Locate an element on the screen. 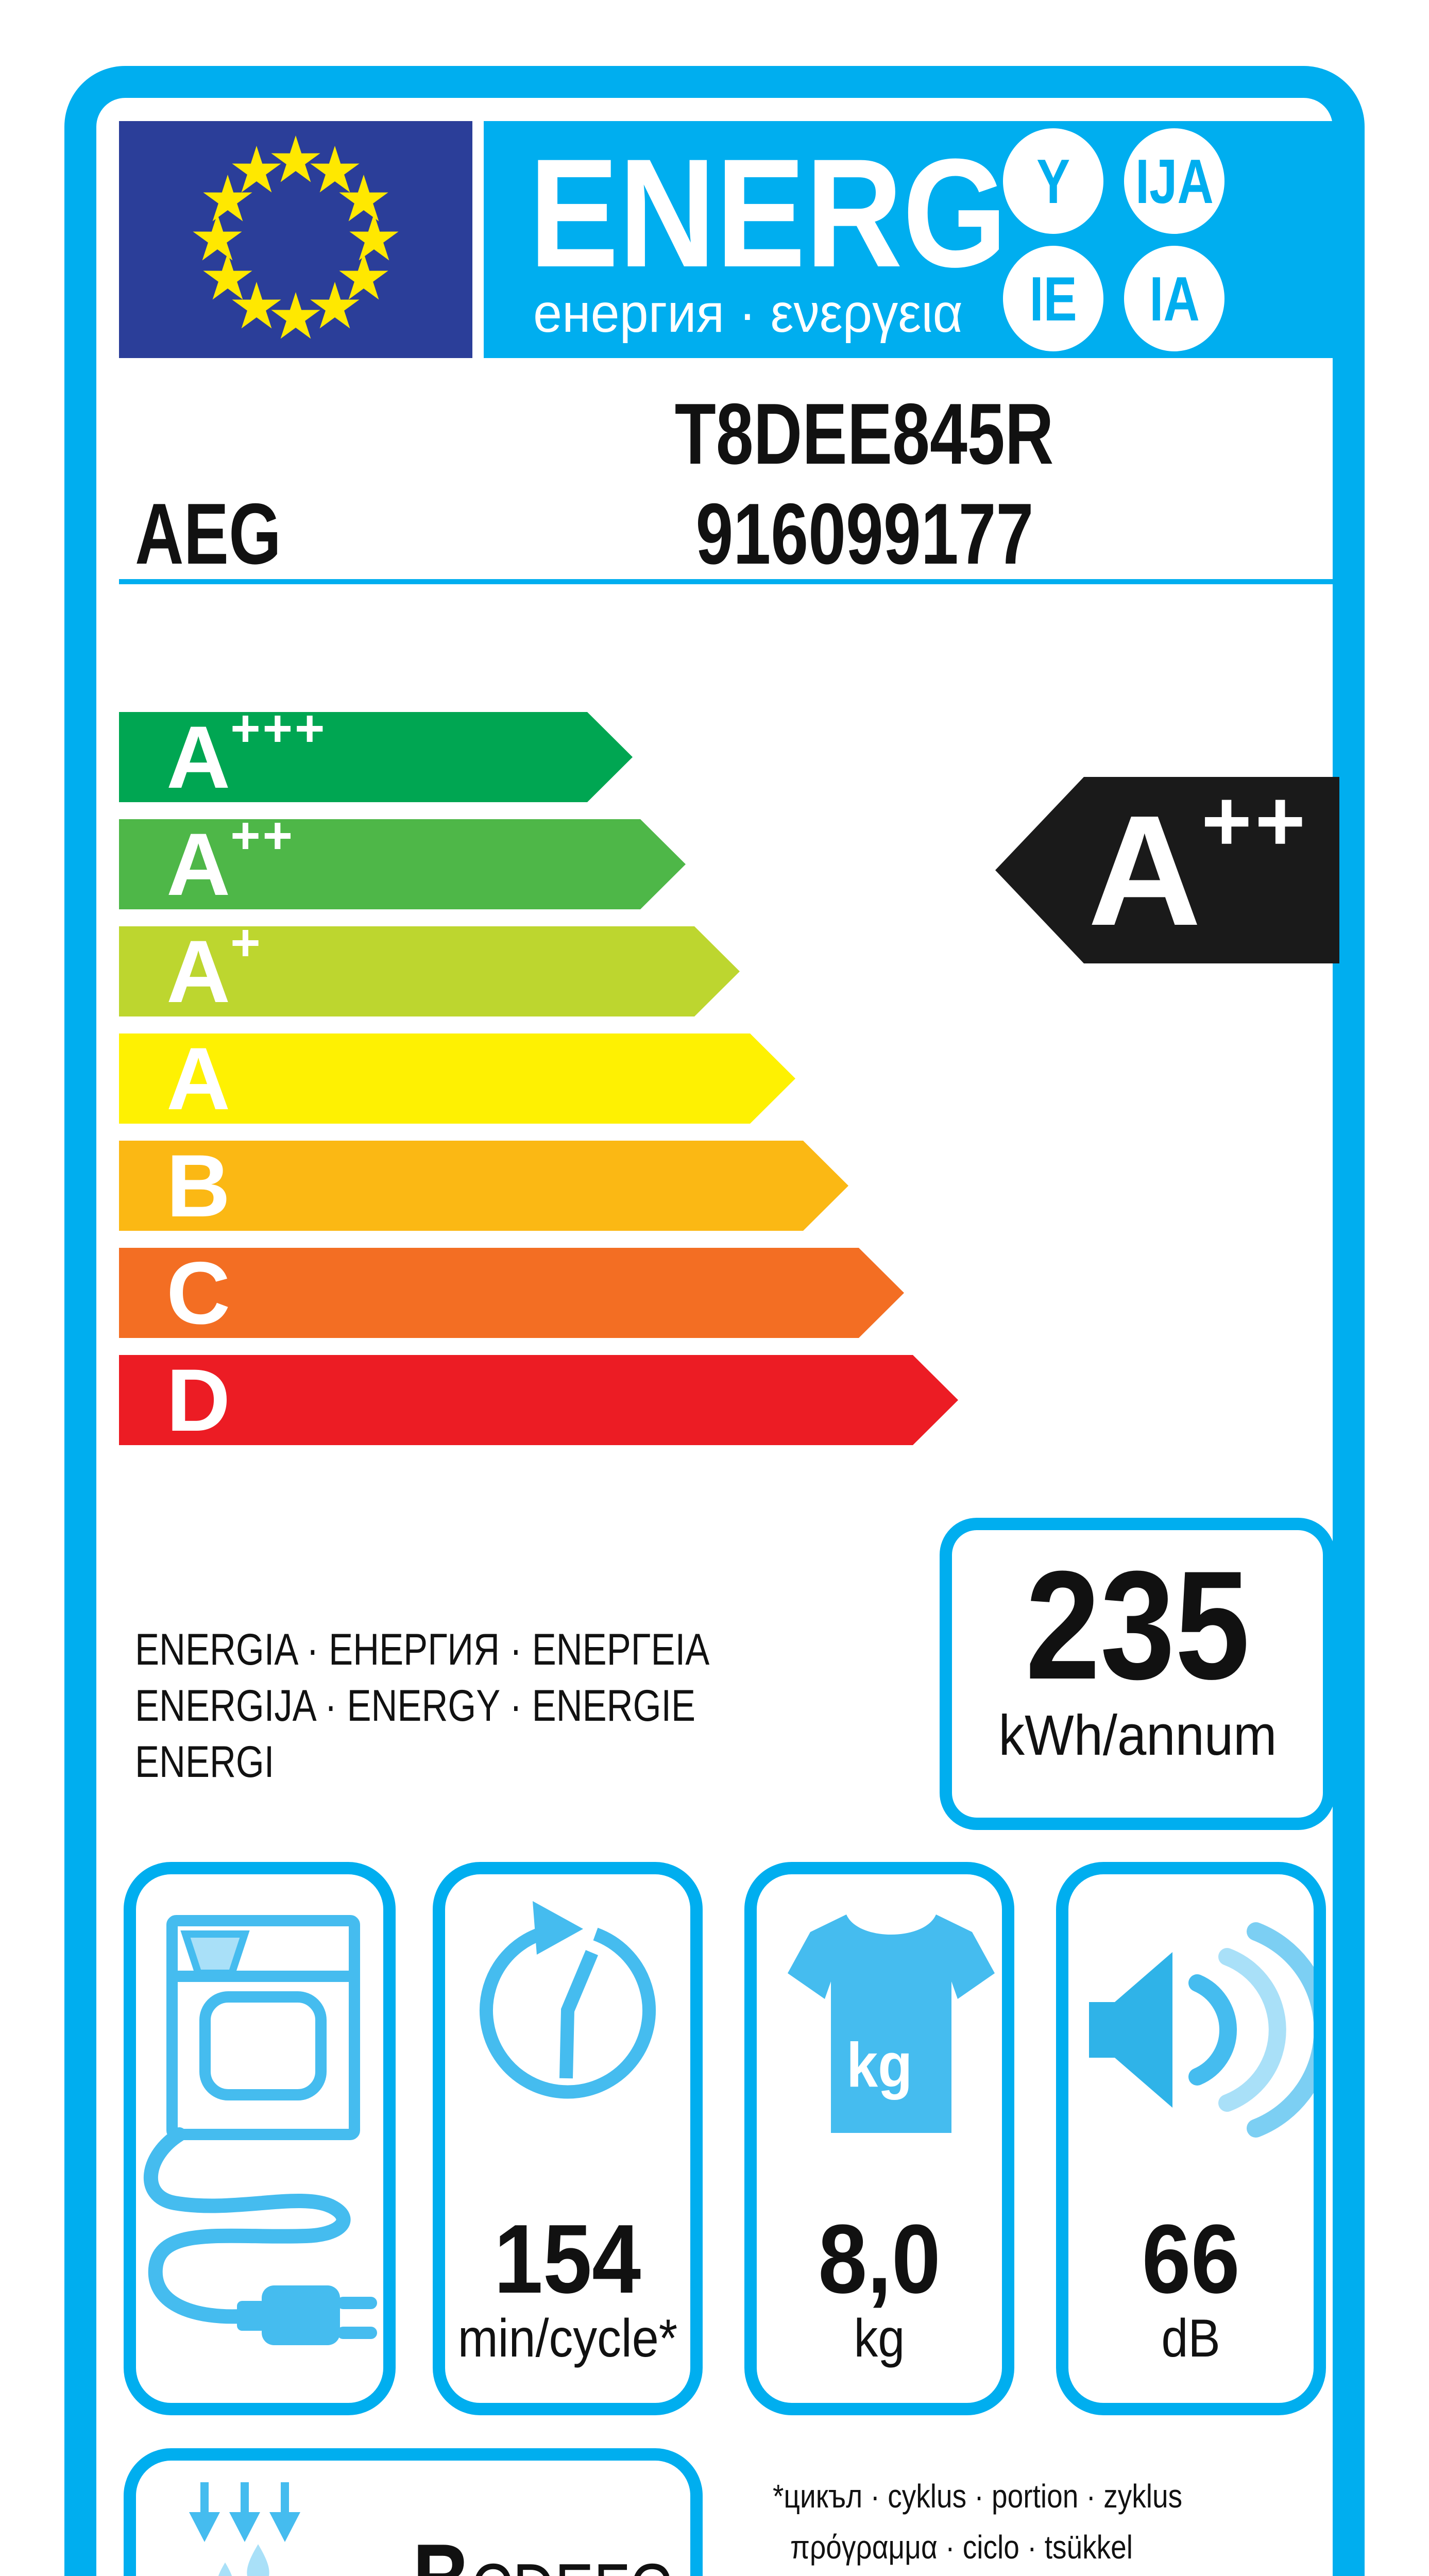 The width and height of the screenshot is (1429, 2576). noise-box: 66 dB is located at coordinates (1191, 2138).